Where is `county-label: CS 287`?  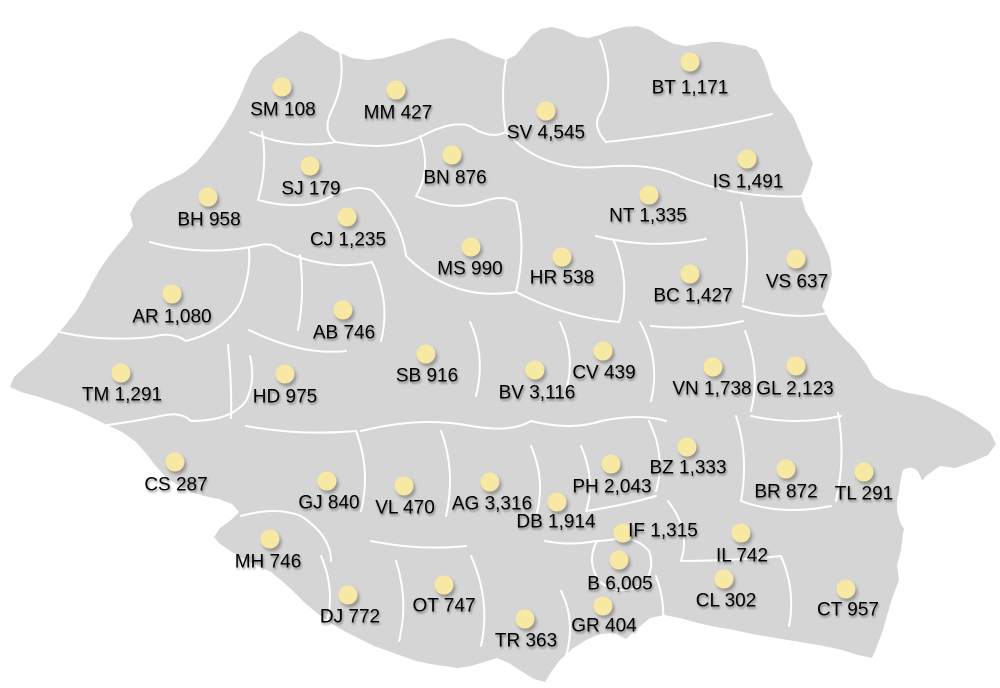 county-label: CS 287 is located at coordinates (176, 485).